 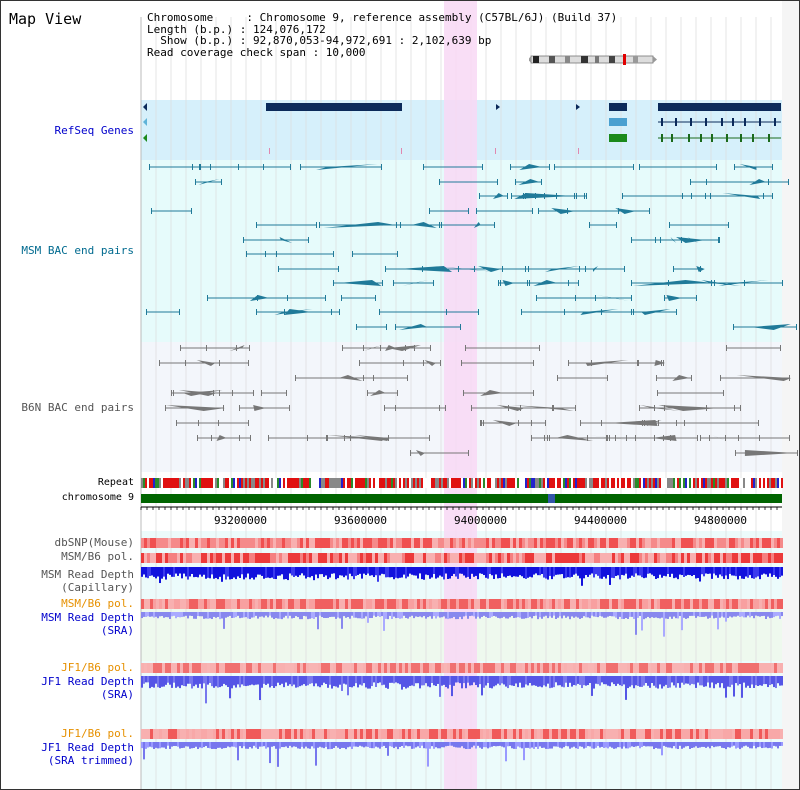 What do you see at coordinates (97, 556) in the screenshot?
I see `track-label-msm-b6-pol: MSM/B6 pol.` at bounding box center [97, 556].